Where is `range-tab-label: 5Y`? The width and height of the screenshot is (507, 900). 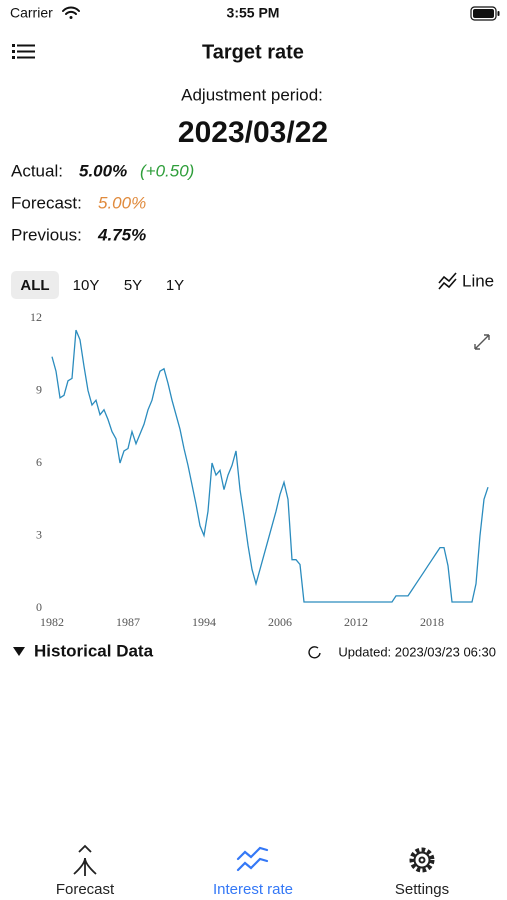
range-tab-label: 5Y is located at coordinates (133, 285).